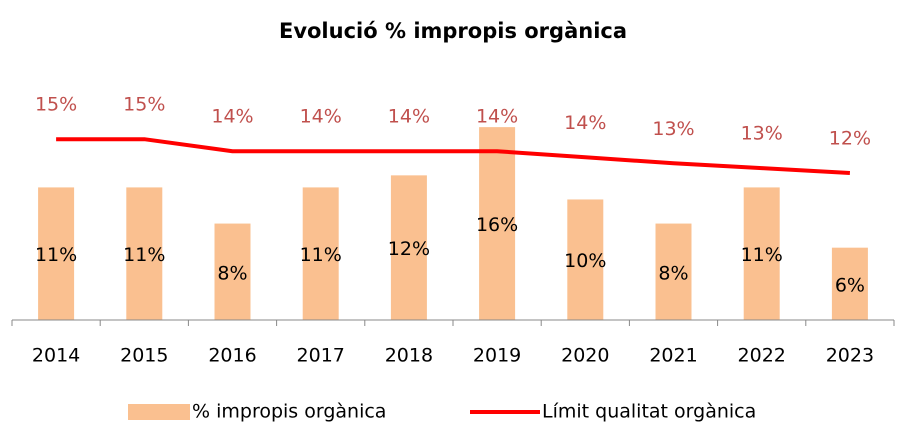 This screenshot has height=427, width=906. What do you see at coordinates (159, 412) in the screenshot?
I see `legend-swatch` at bounding box center [159, 412].